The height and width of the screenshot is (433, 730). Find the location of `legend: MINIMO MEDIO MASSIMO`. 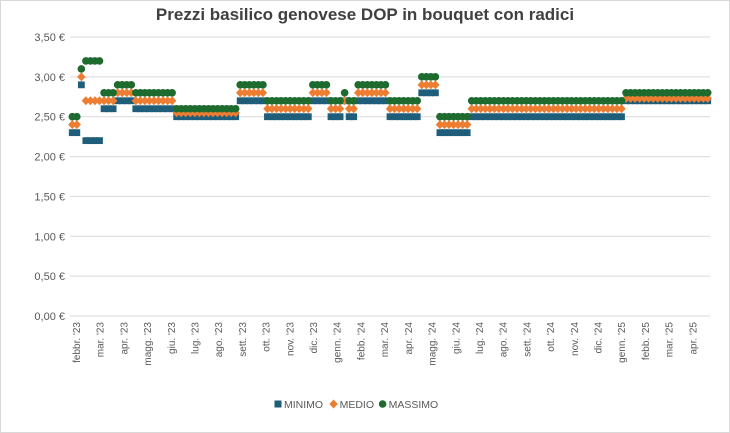

legend: MINIMO MEDIO MASSIMO is located at coordinates (356, 405).